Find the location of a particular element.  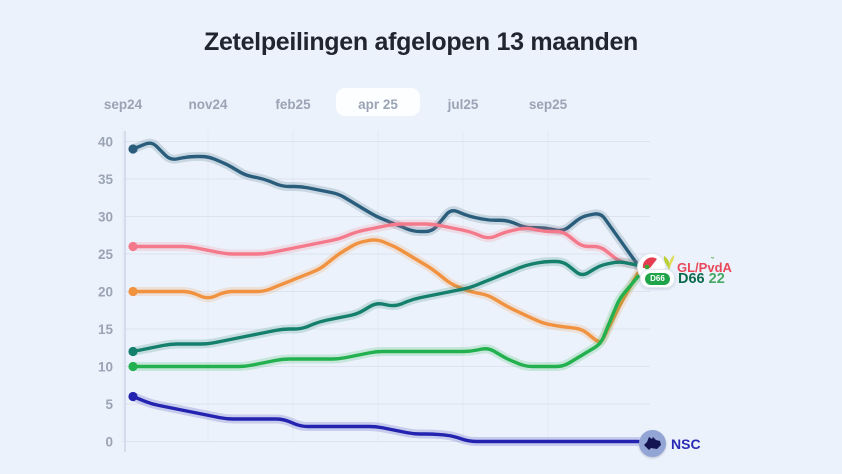

y-axis-label: 25 is located at coordinates (106, 254).